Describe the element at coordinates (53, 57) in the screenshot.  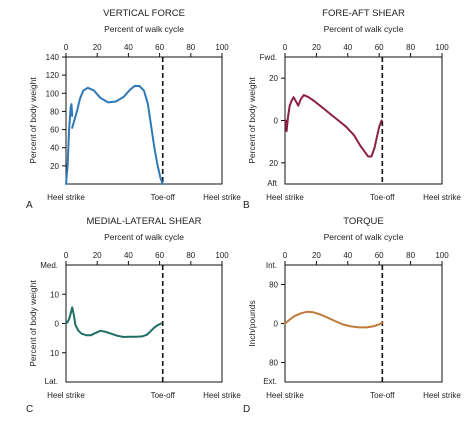
I see `y-tick-label: 140` at that location.